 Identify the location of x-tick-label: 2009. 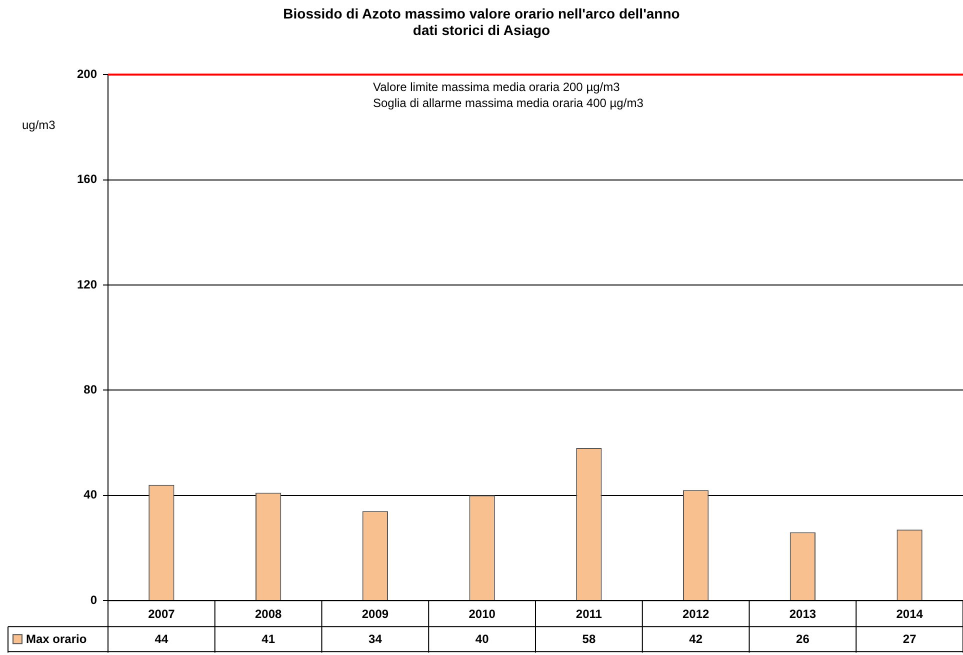
(375, 614).